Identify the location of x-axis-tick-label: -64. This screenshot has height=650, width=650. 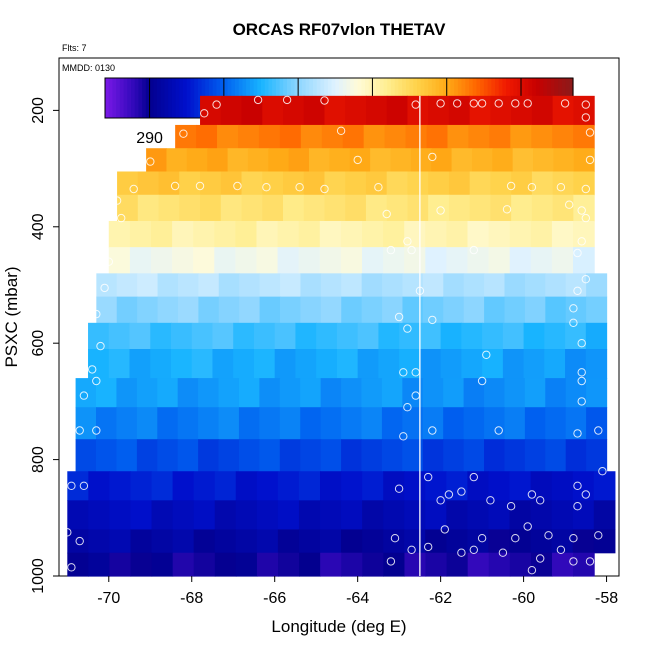
(357, 598).